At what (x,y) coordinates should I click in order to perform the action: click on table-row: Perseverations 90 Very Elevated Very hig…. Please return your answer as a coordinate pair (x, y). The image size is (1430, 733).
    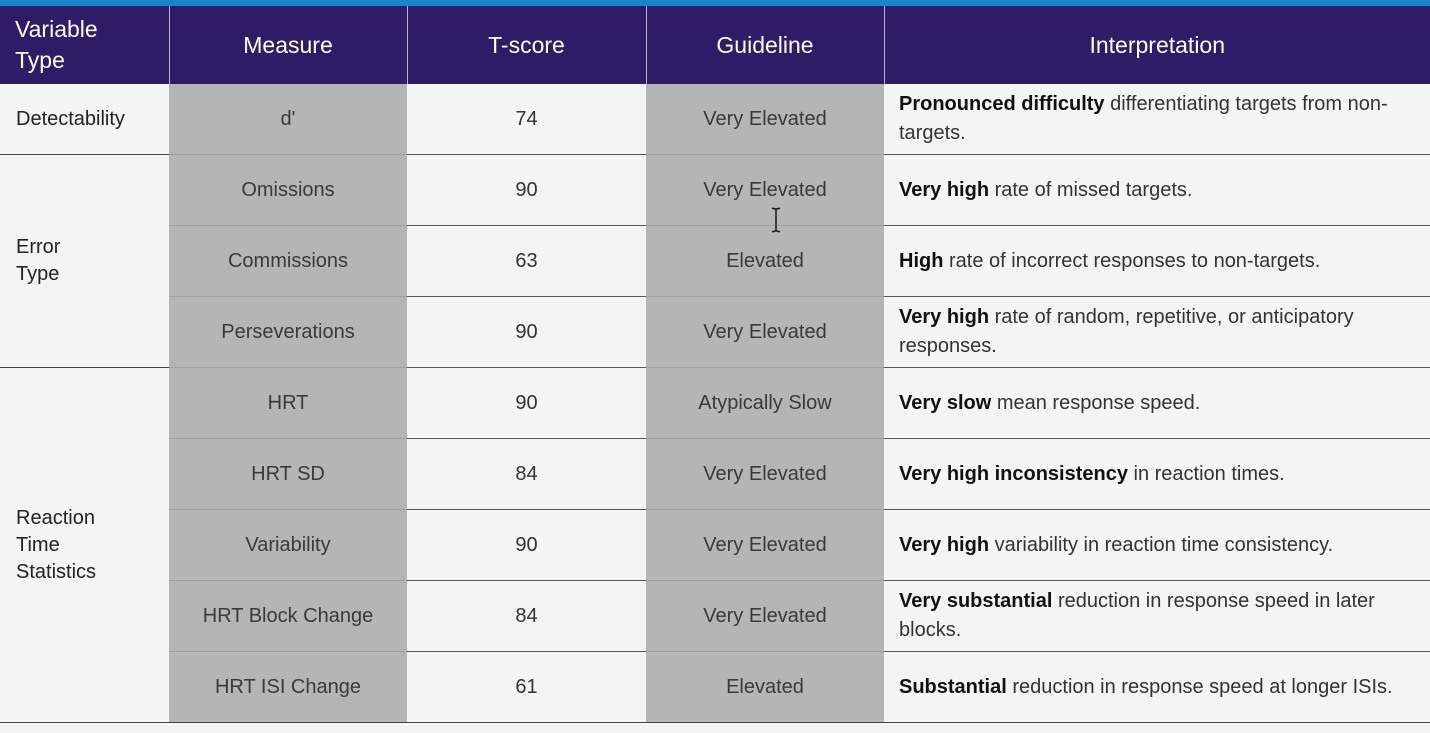
    Looking at the image, I should click on (715, 332).